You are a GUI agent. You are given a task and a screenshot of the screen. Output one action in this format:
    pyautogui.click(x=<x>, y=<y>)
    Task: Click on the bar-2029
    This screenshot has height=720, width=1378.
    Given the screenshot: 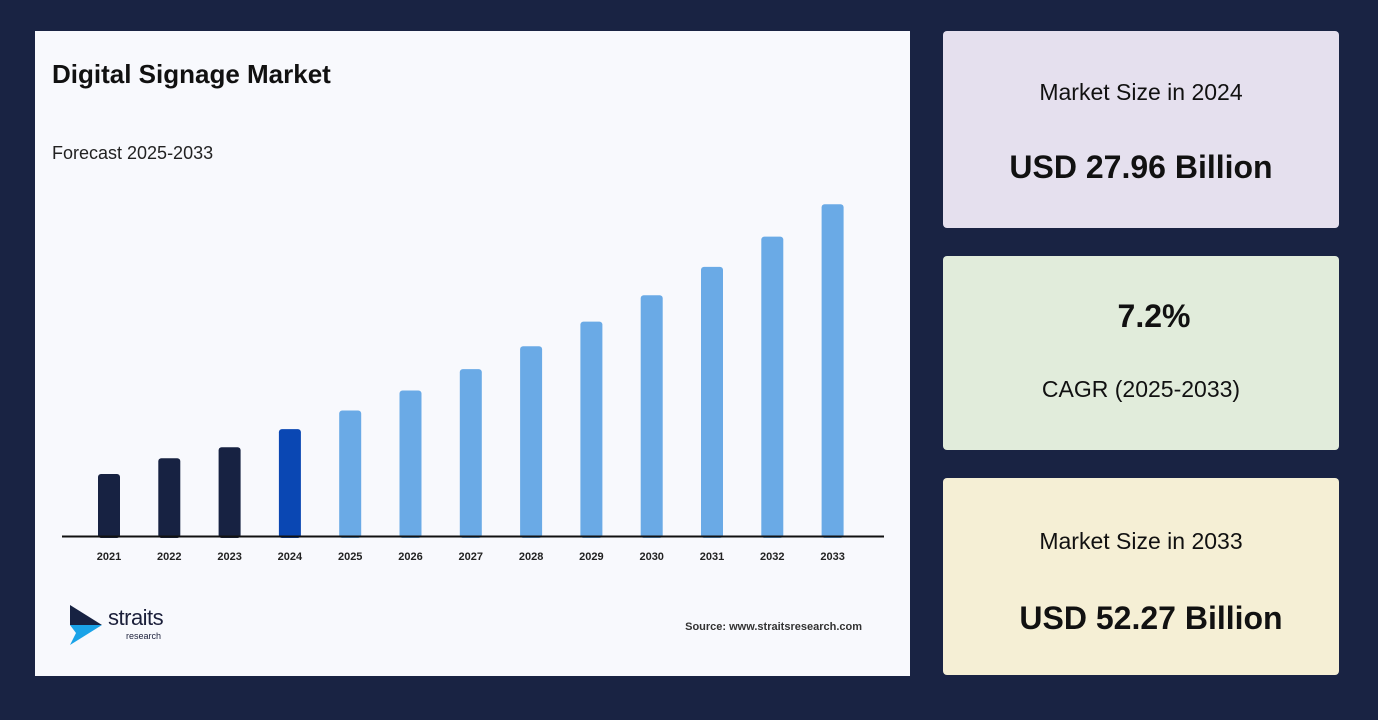 What is the action you would take?
    pyautogui.click(x=591, y=429)
    